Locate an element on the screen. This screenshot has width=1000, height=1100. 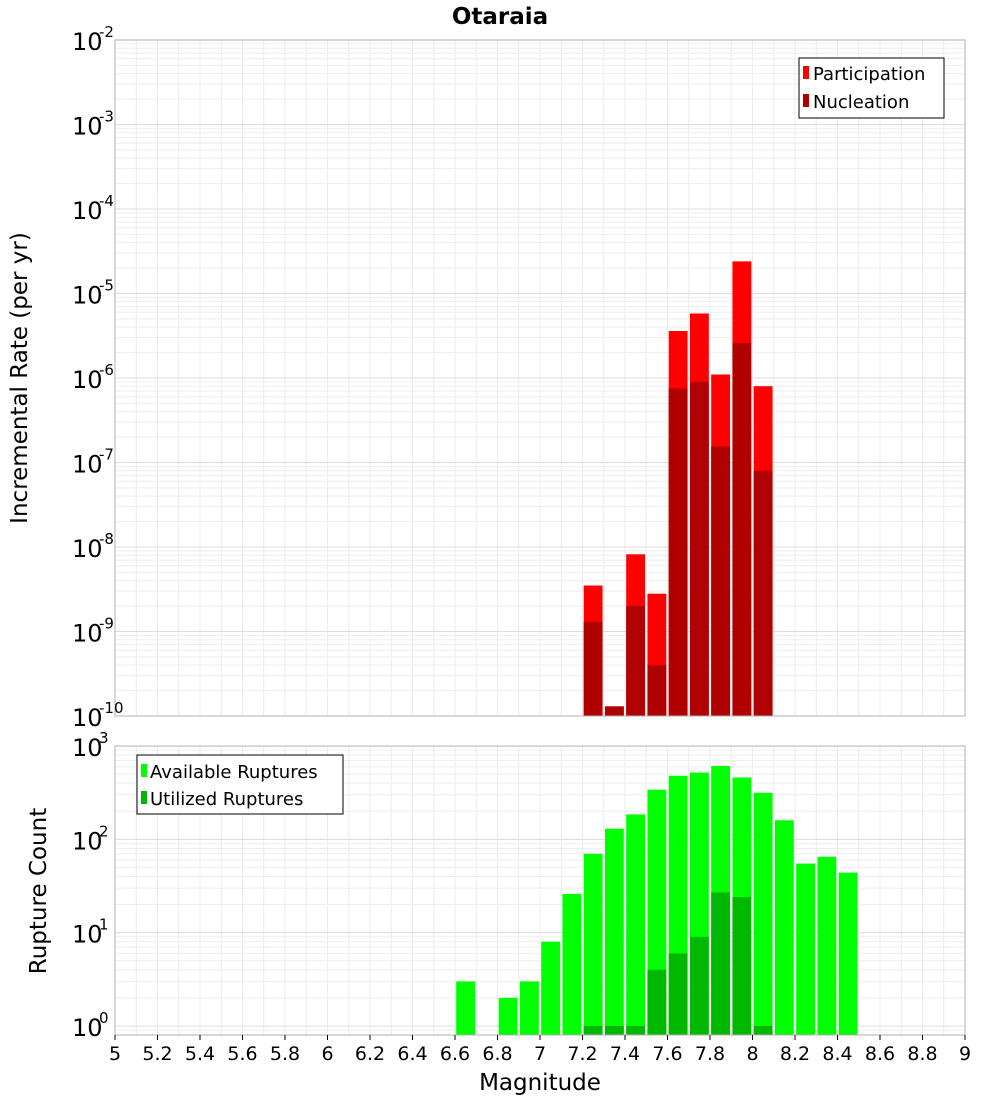
legend-label-nucleation: Nucleation is located at coordinates (861, 102).